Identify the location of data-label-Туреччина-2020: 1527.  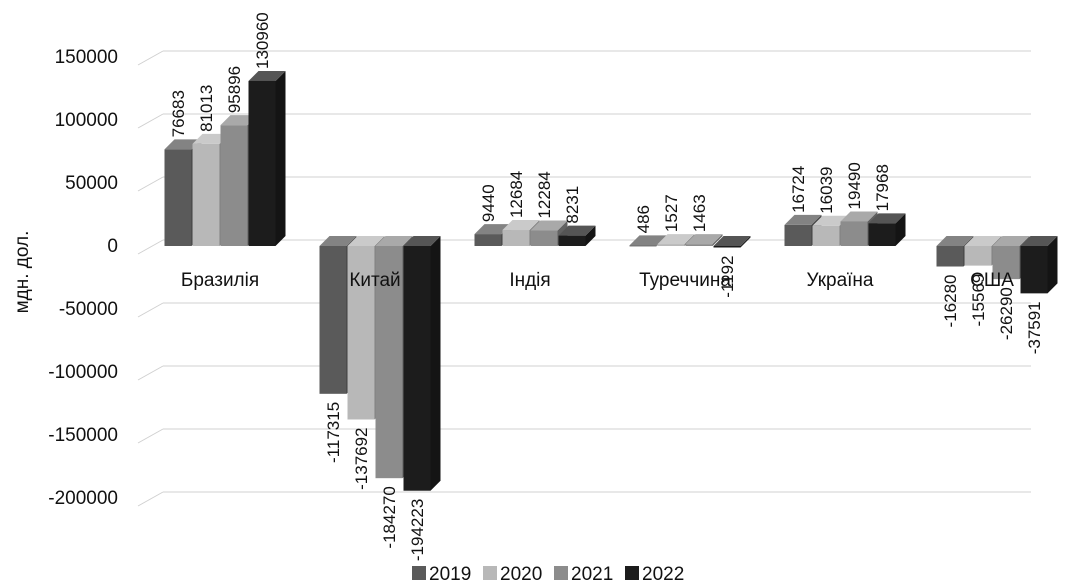
(671, 213).